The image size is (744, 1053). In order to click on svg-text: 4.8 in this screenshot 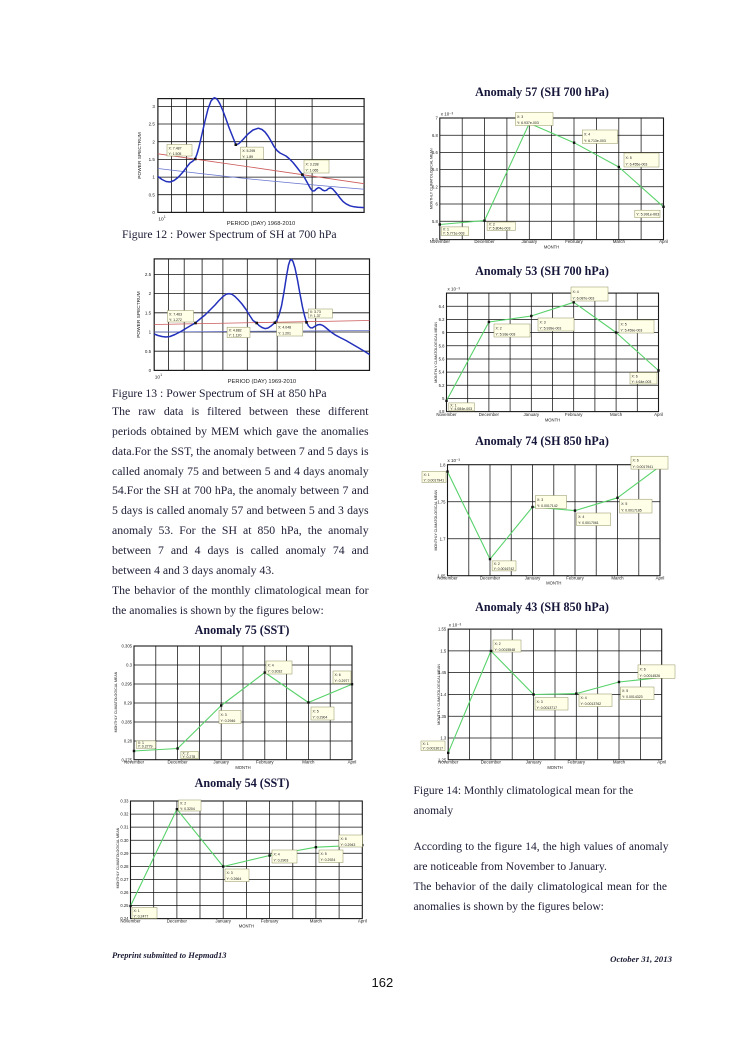, I will do `click(442, 411)`.